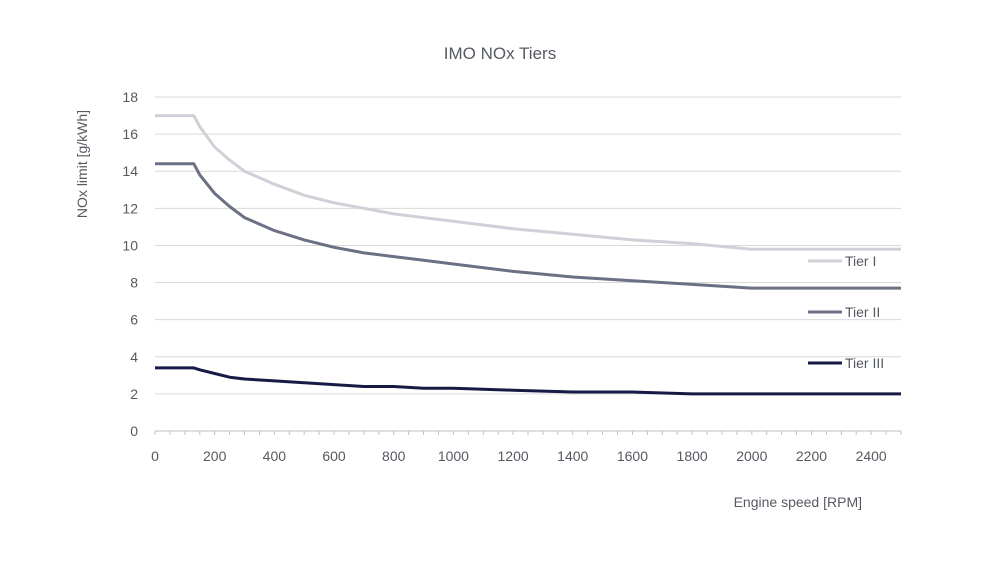 Image resolution: width=1000 pixels, height=562 pixels. What do you see at coordinates (453, 456) in the screenshot?
I see `x-tick-label: 1000` at bounding box center [453, 456].